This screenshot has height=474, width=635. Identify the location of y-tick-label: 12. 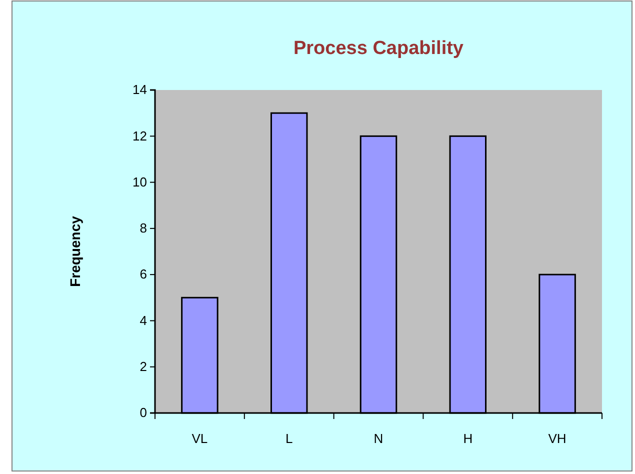
(139, 136).